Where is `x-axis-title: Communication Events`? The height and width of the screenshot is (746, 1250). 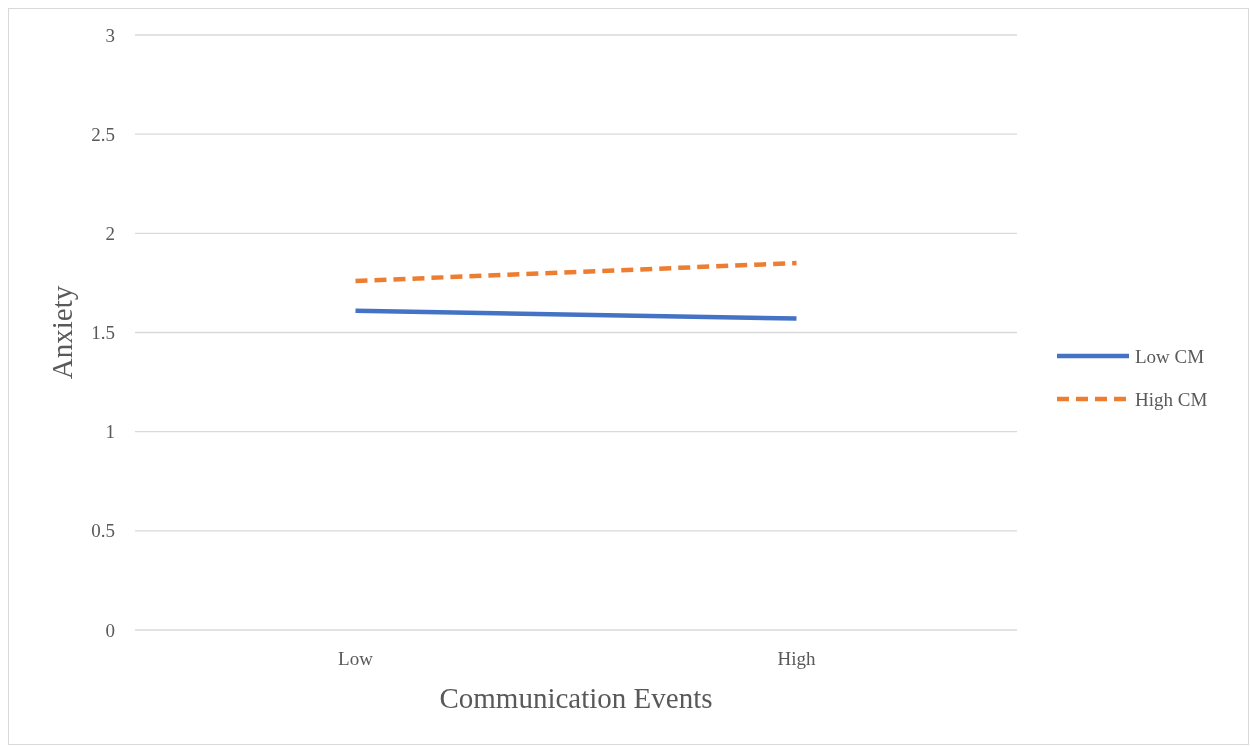 x-axis-title: Communication Events is located at coordinates (576, 698).